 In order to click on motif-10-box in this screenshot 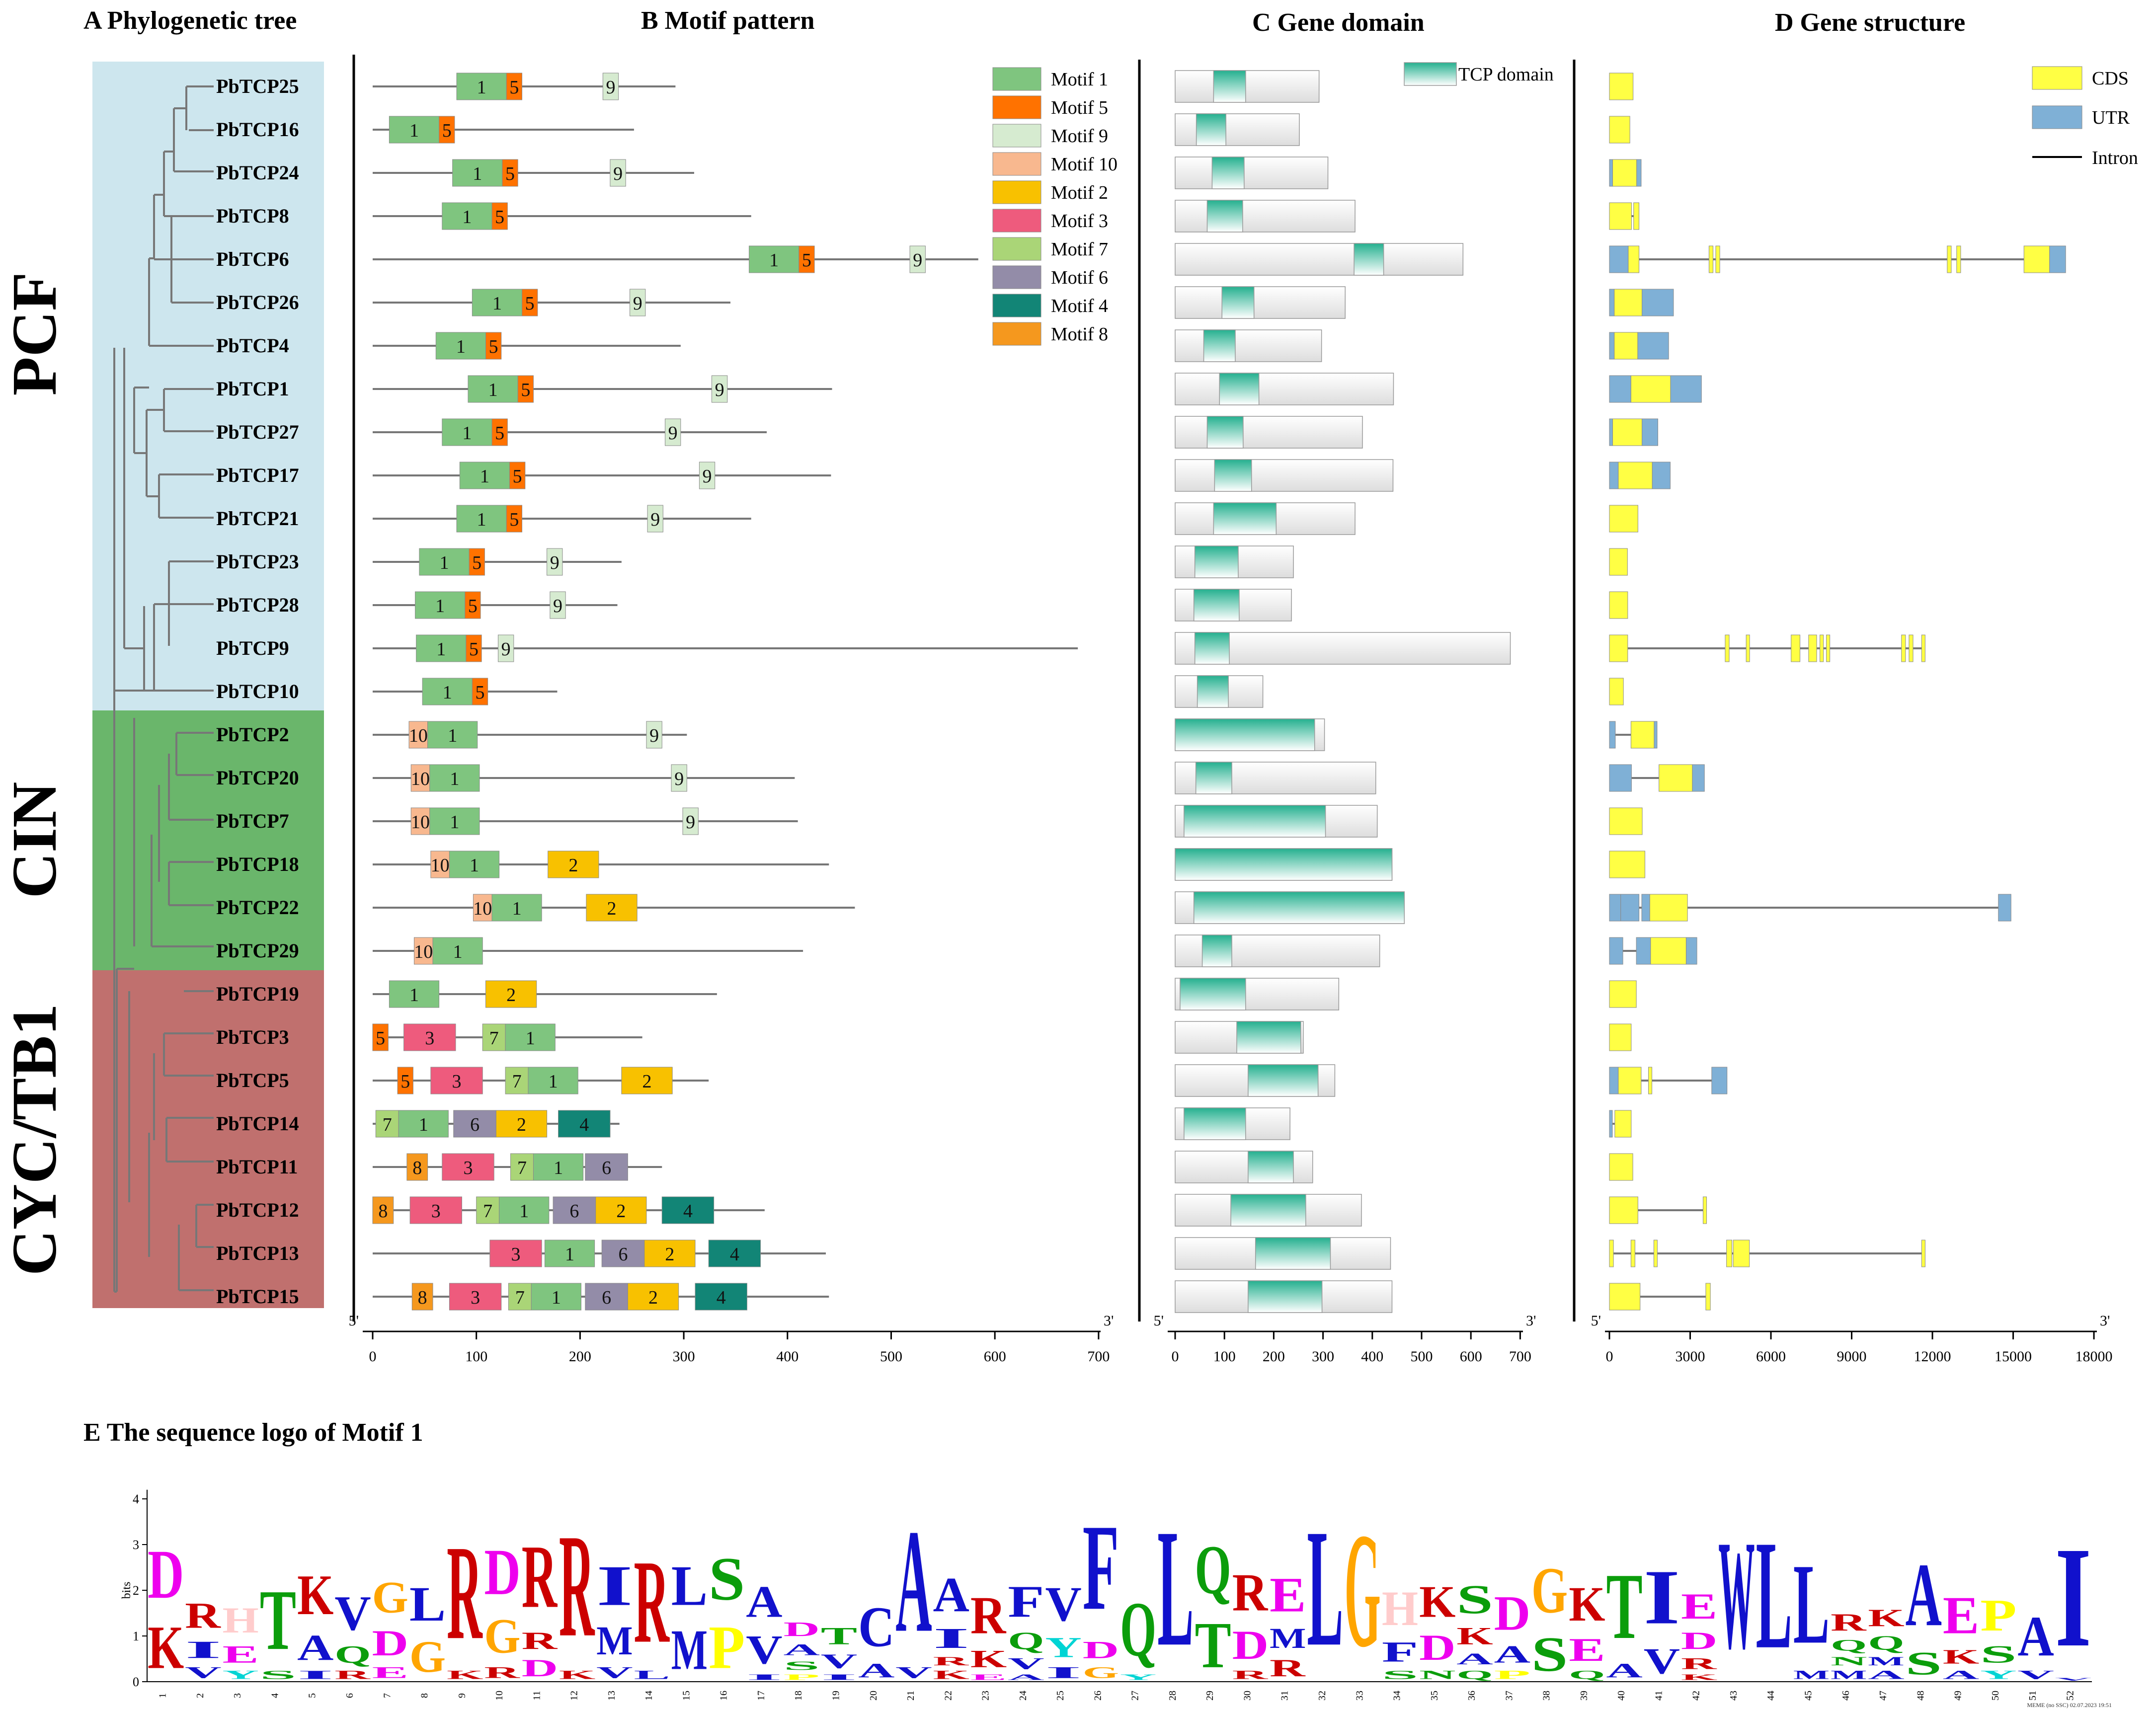, I will do `click(418, 735)`.